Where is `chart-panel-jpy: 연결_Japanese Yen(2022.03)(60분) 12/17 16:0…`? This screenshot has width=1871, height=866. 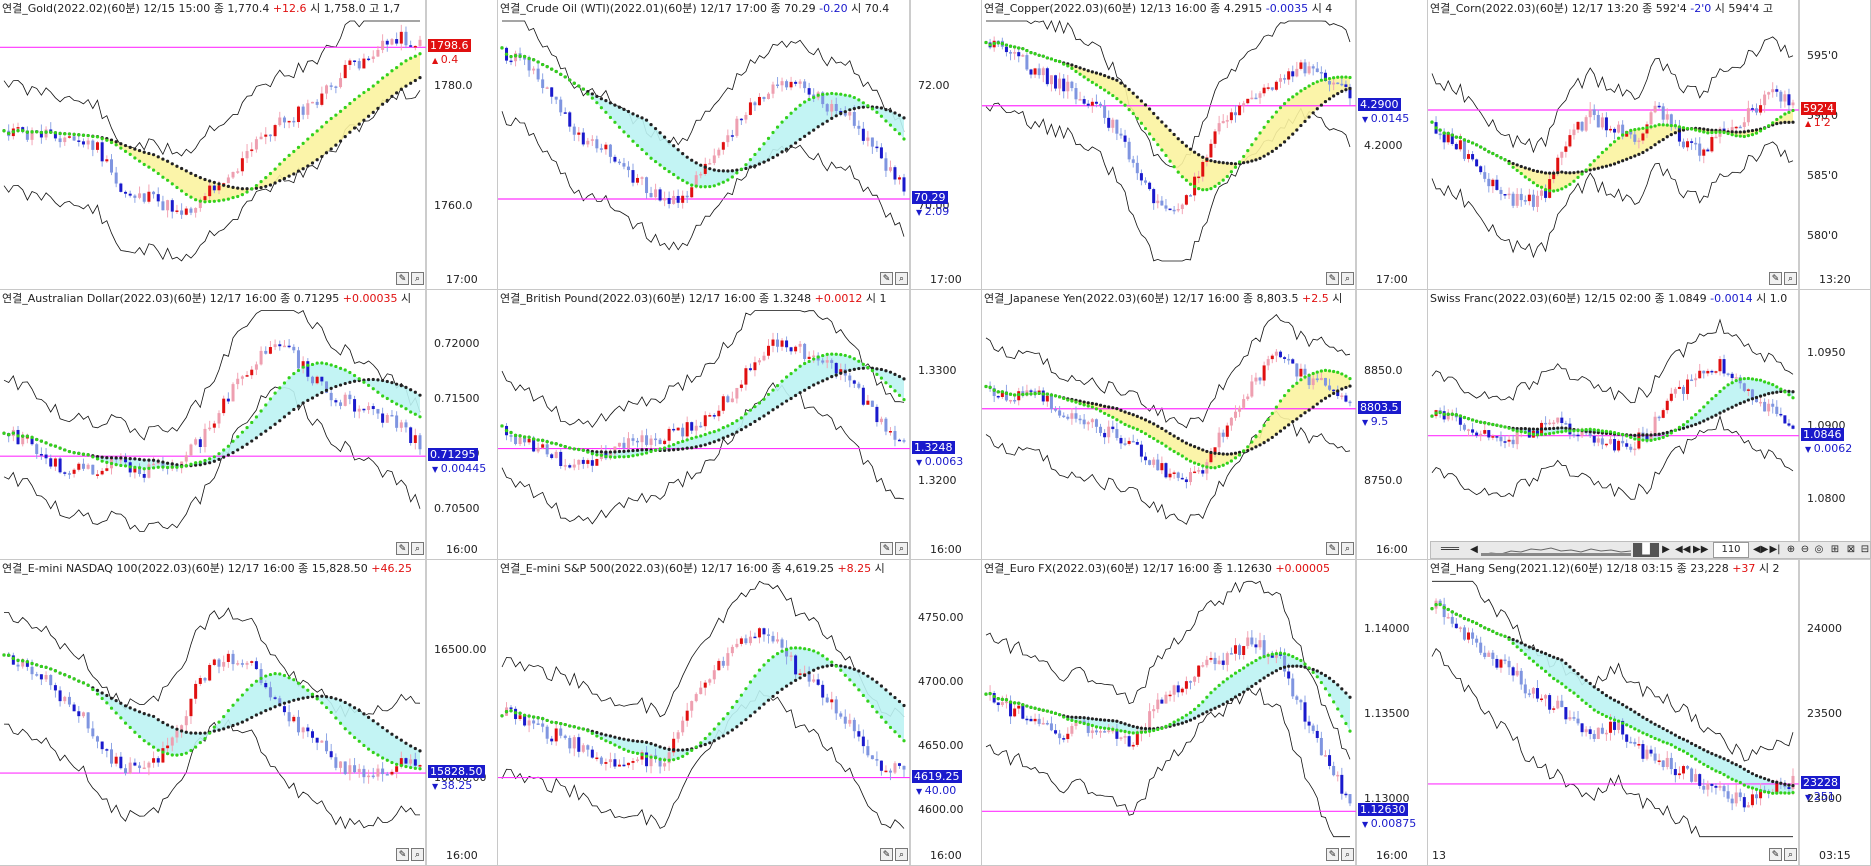
chart-panel-jpy: 연결_Japanese Yen(2022.03)(60분) 12/17 16:0… is located at coordinates (1205, 425).